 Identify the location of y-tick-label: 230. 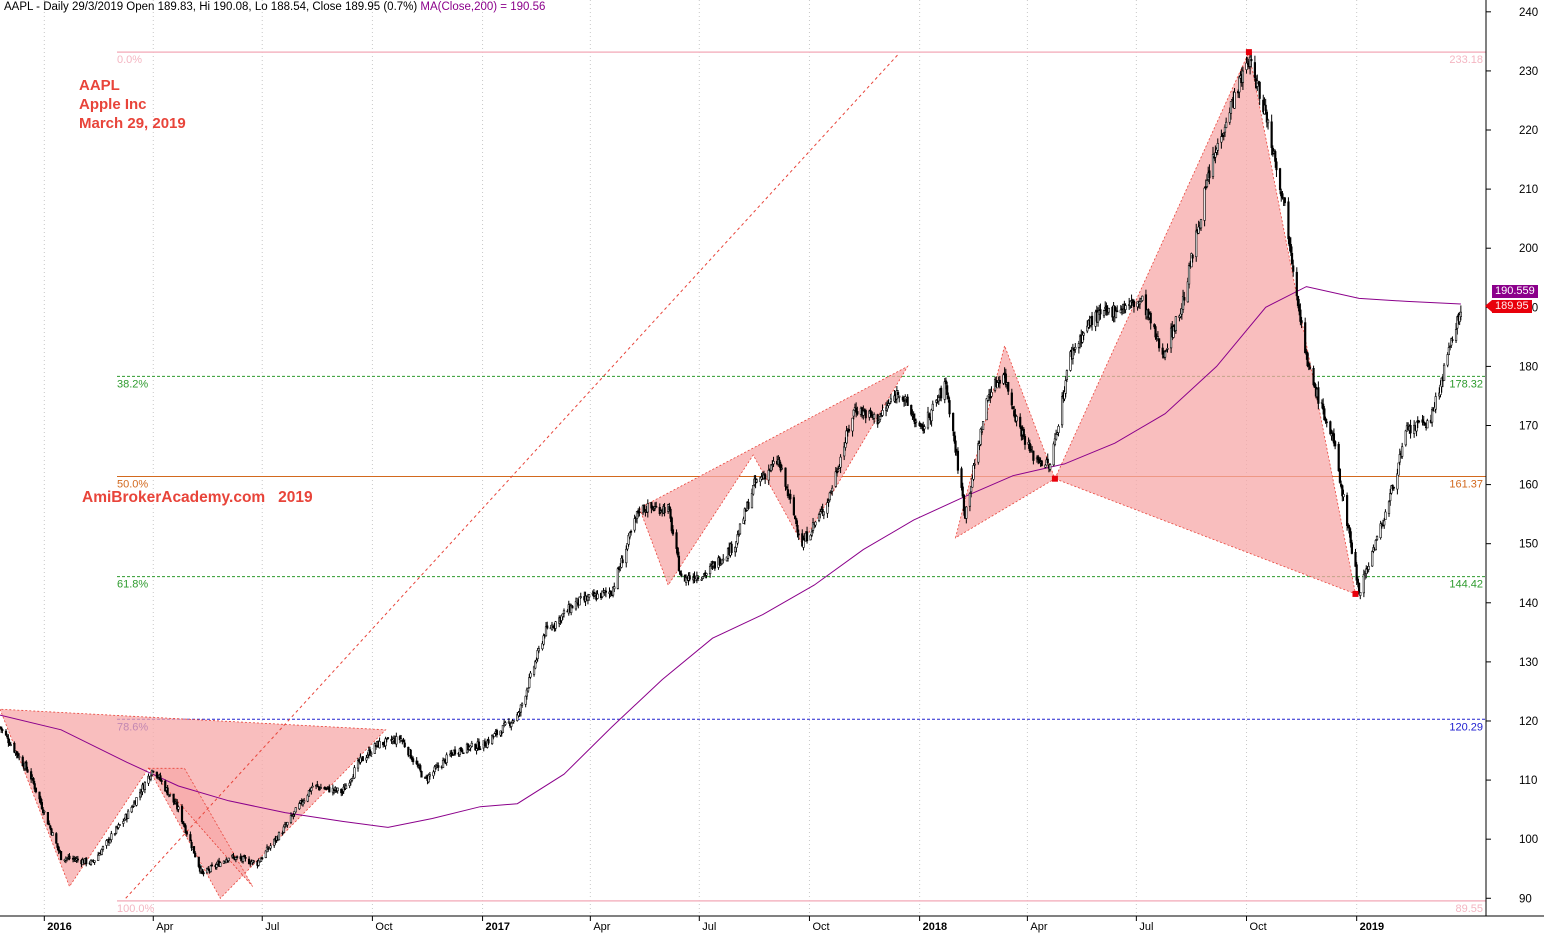
(1528, 72).